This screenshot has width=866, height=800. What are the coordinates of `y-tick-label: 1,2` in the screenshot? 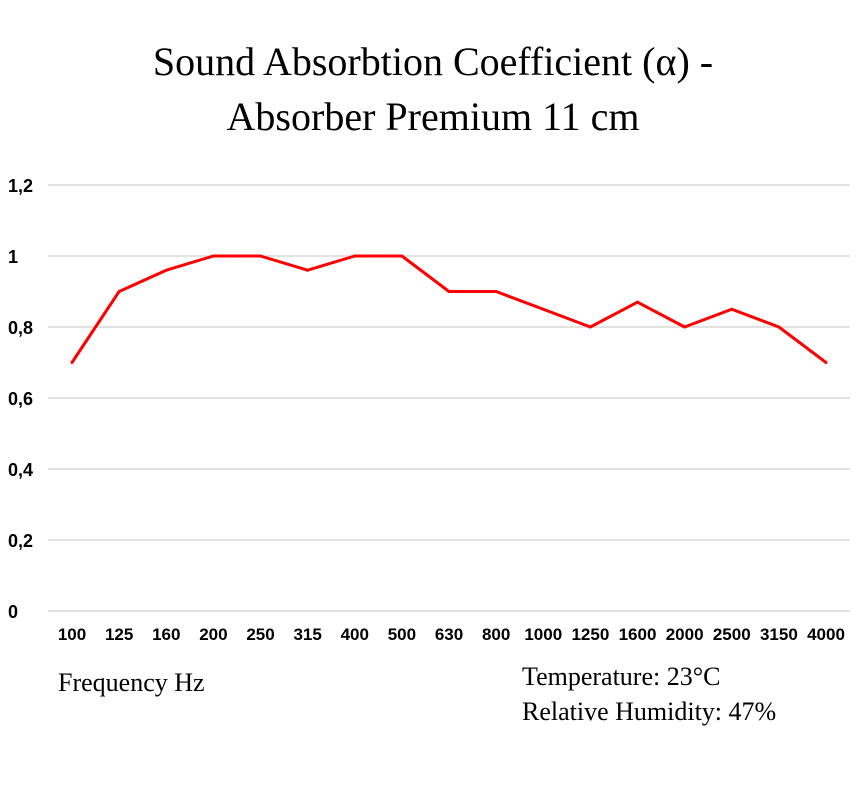 It's located at (20, 186).